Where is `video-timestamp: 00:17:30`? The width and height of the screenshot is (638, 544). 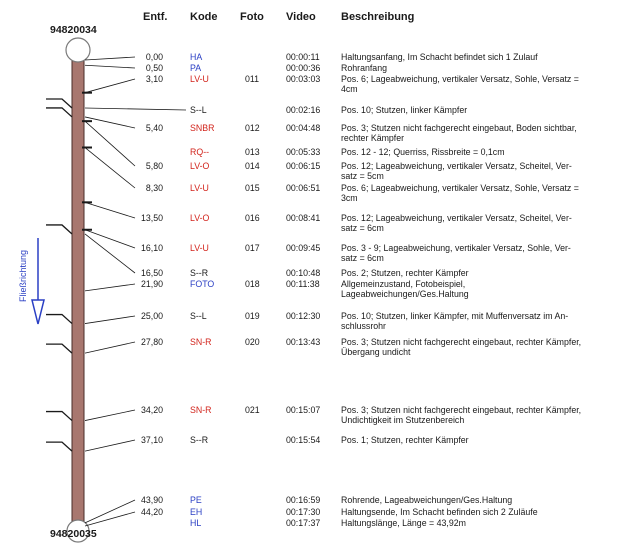
video-timestamp: 00:17:30 is located at coordinates (303, 512).